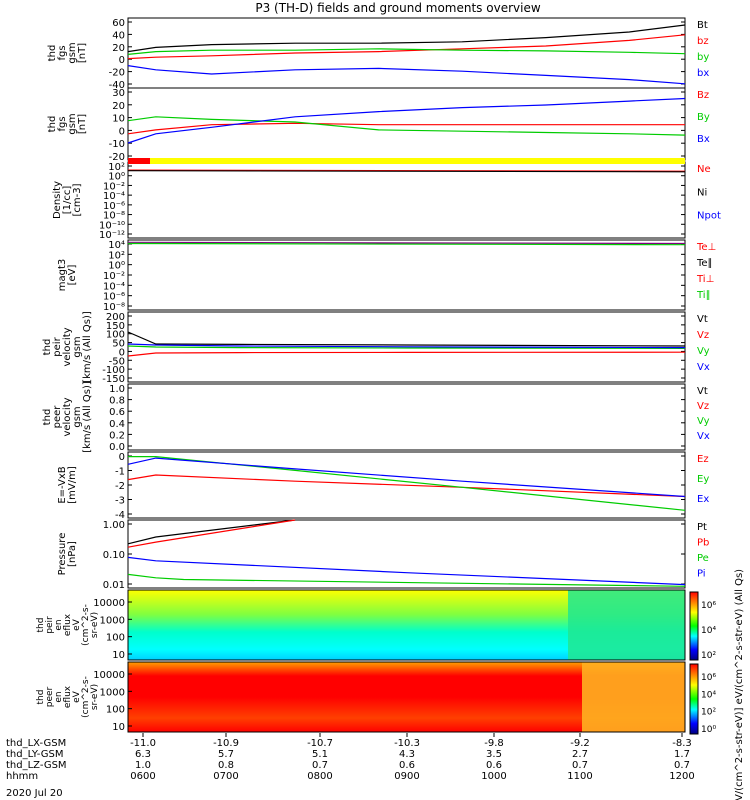 This screenshot has height=800, width=750. What do you see at coordinates (703, 95) in the screenshot?
I see `legend-Bz: Bz` at bounding box center [703, 95].